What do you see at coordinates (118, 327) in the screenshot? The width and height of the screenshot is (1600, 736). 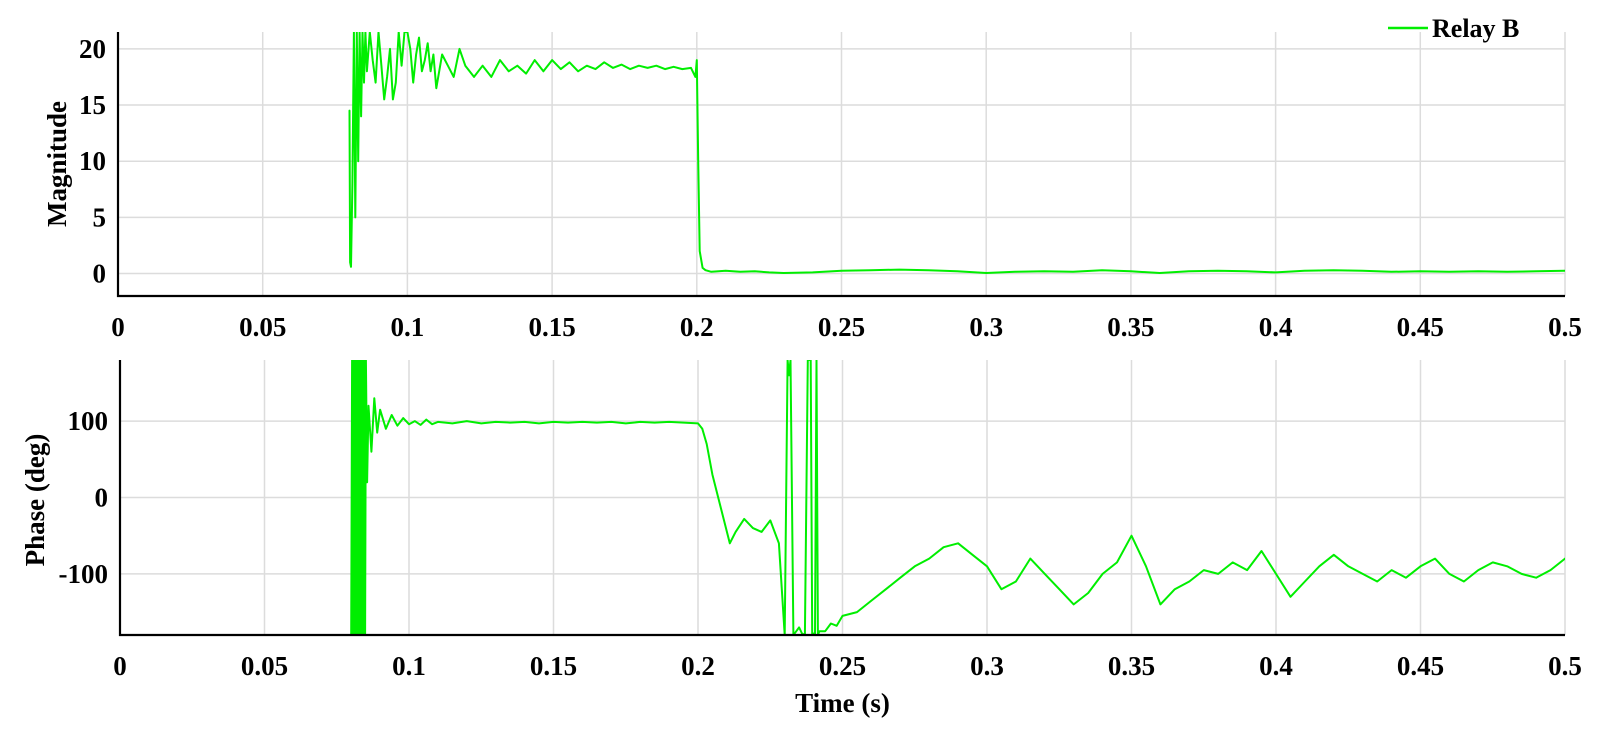 I see `magnitude-x-tick-label: 0` at bounding box center [118, 327].